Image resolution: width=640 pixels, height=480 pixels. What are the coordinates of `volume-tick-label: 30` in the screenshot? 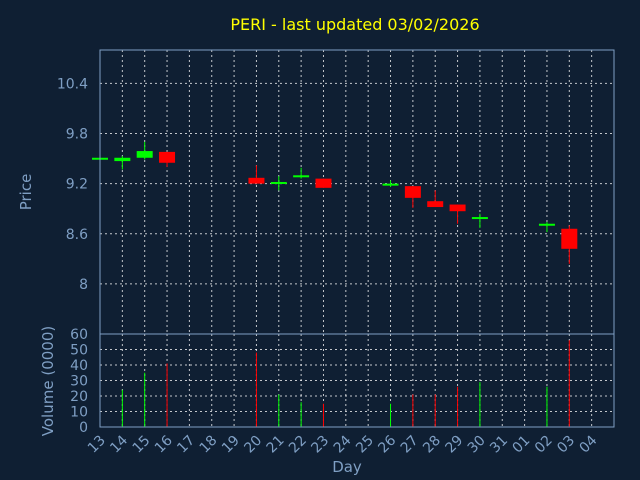 It's located at (79, 382).